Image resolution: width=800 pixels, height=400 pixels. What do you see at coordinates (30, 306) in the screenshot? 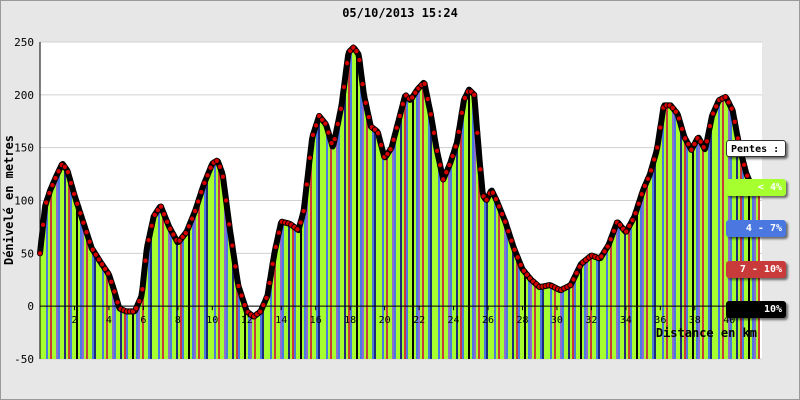
I see `y-tick-label: 0` at bounding box center [30, 306].